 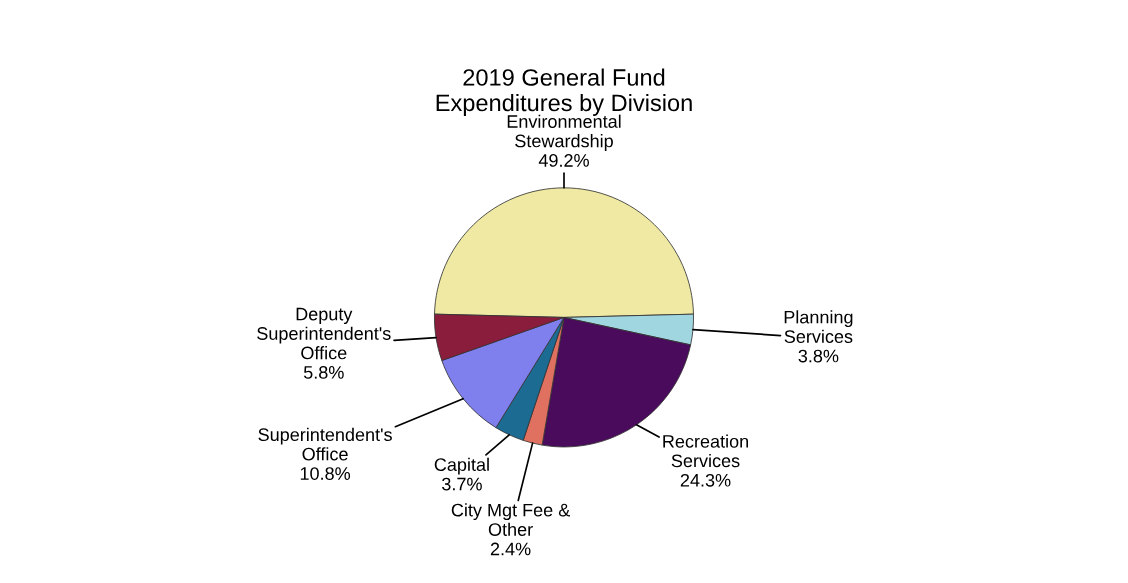 What do you see at coordinates (324, 333) in the screenshot?
I see `slice-label: Deputy Superintendent's Office` at bounding box center [324, 333].